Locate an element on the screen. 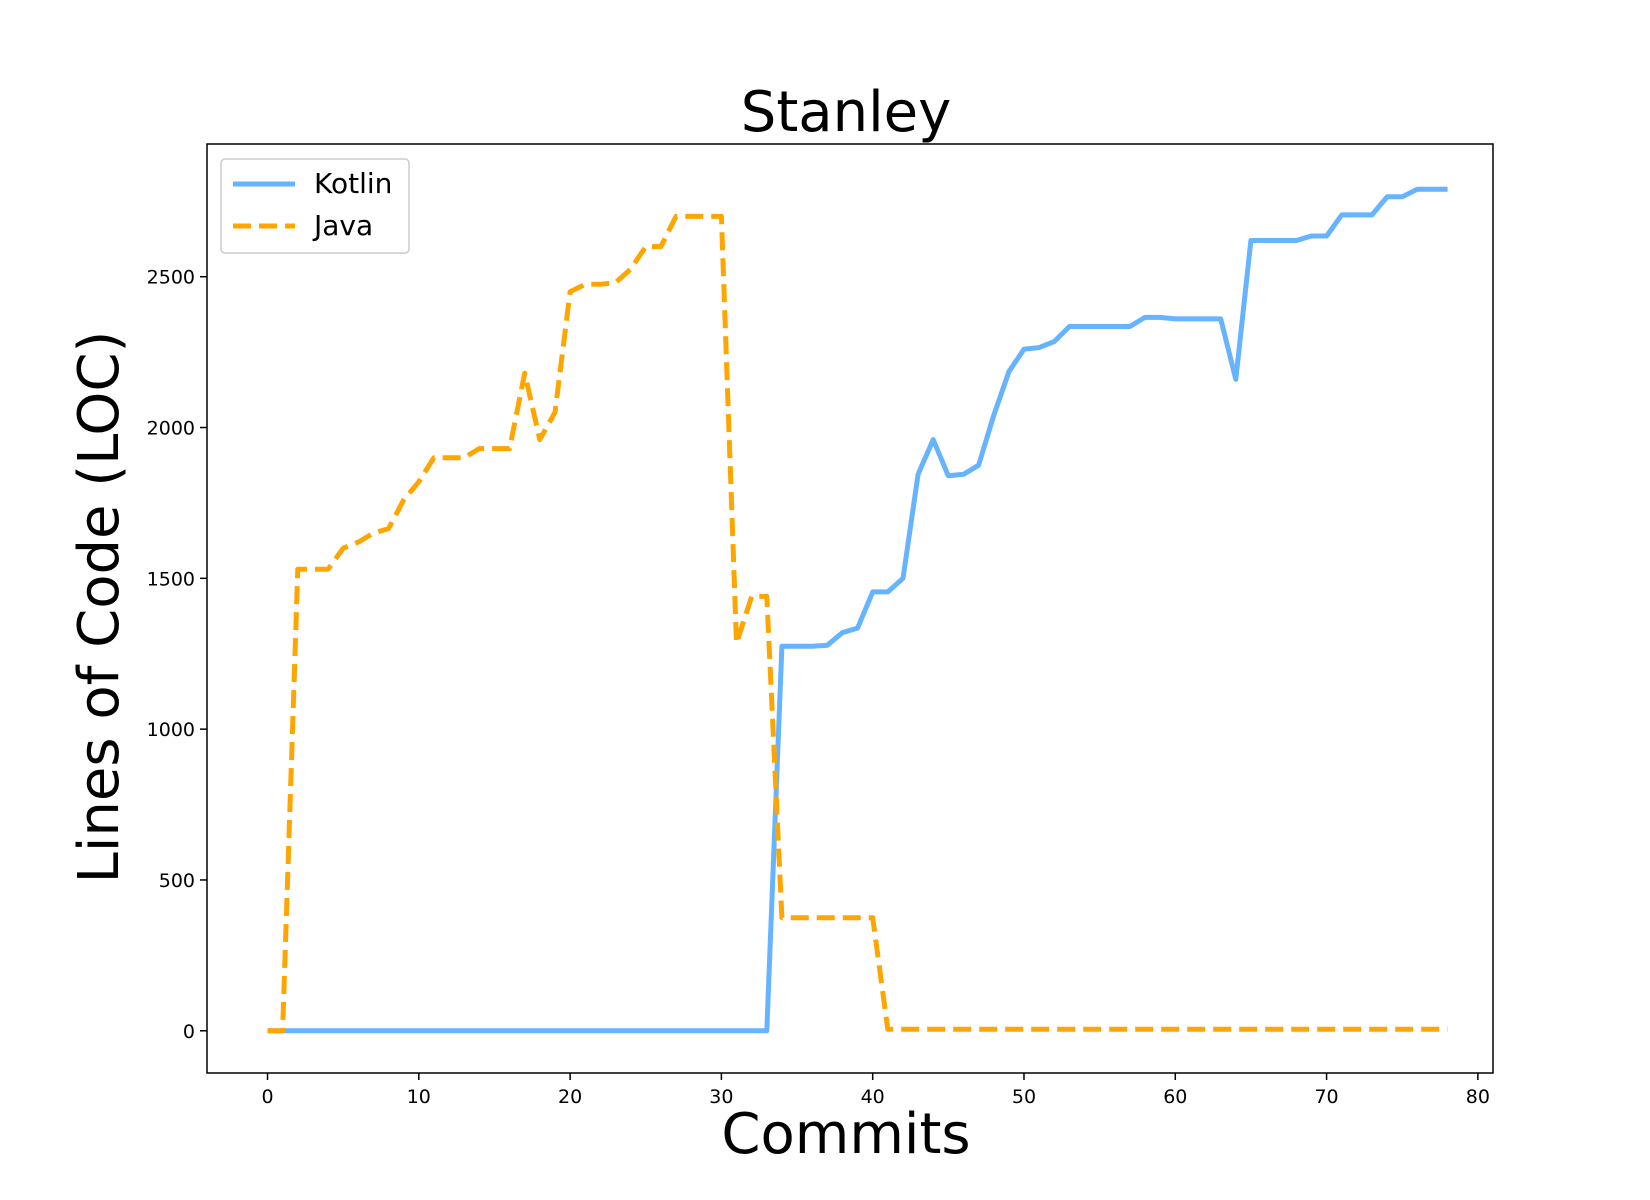 This screenshot has width=1650, height=1200. x-axis-ticks: 0 10 20 30 40 50 60 70 80 is located at coordinates (875, 1090).